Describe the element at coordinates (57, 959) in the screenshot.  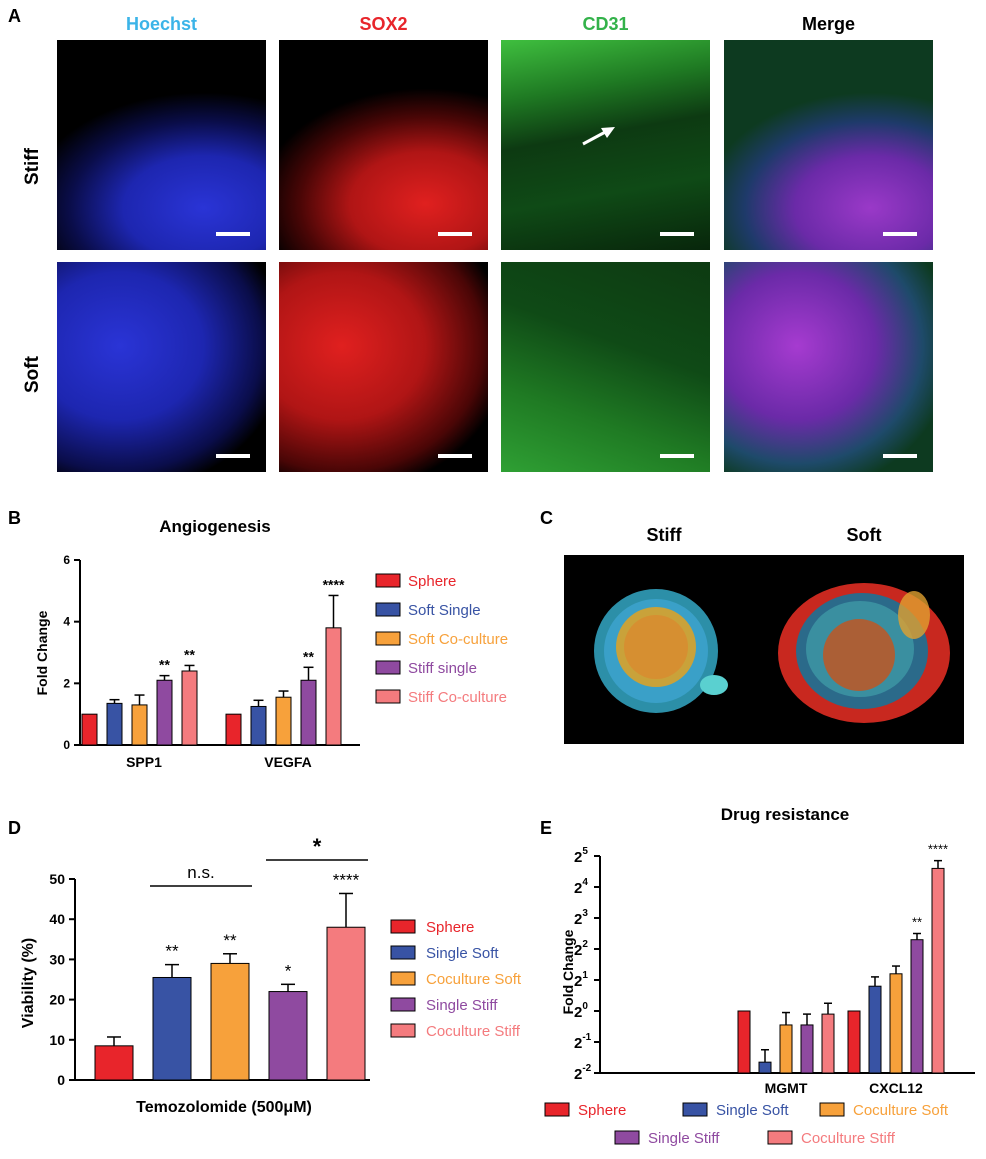
I see `y-tick-label: 30` at that location.